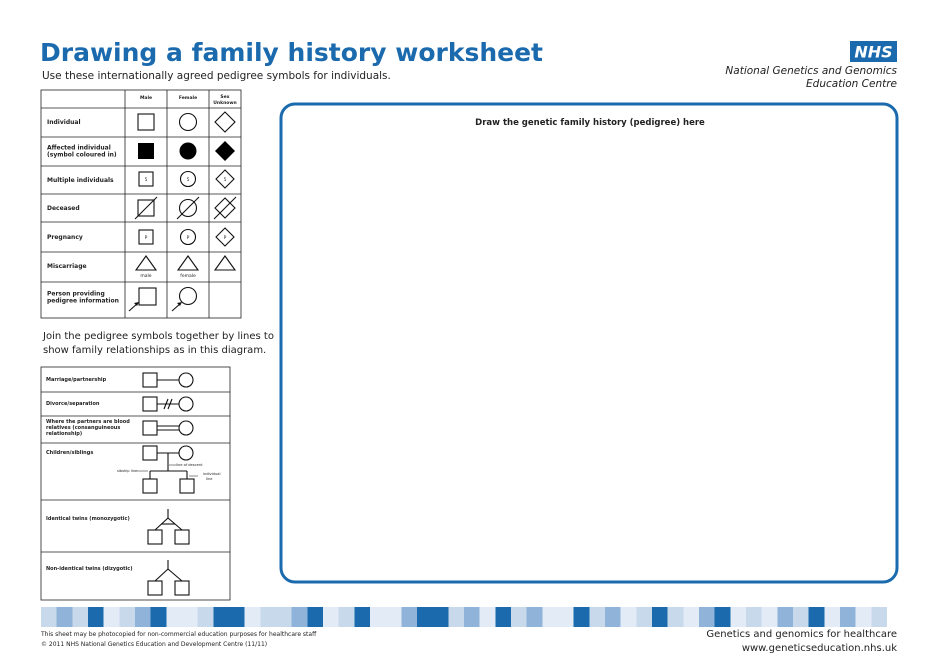 Image resolution: width=940 pixels, height=667 pixels. What do you see at coordinates (73, 404) in the screenshot?
I see `row-label: Divorce/separation` at bounding box center [73, 404].